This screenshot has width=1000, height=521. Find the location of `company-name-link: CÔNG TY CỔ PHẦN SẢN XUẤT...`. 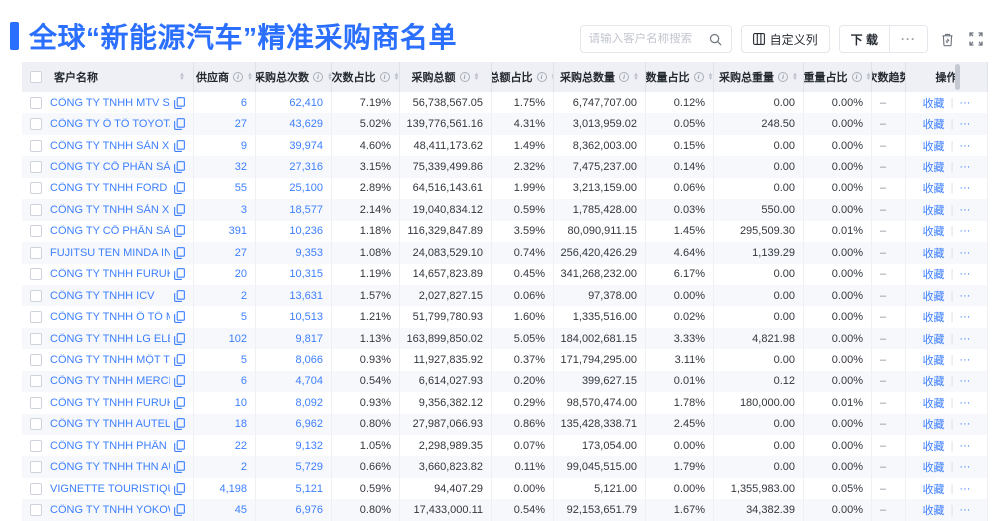

company-name-link: CÔNG TY CỔ PHẦN SẢN XUẤT... is located at coordinates (110, 231).